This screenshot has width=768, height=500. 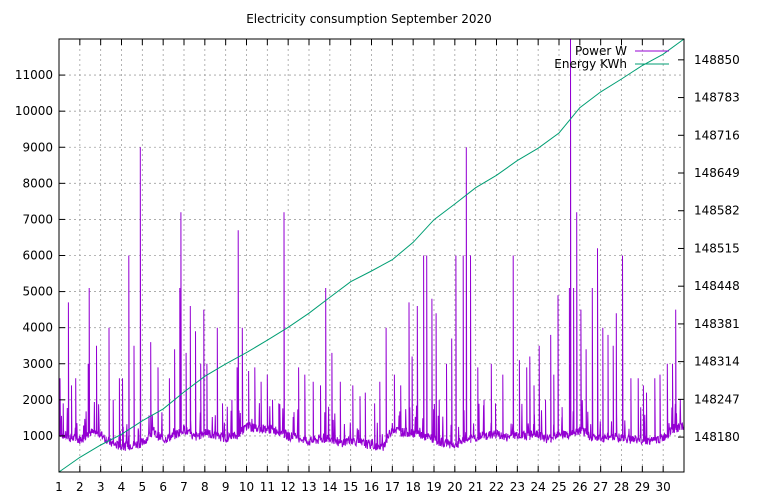 What do you see at coordinates (642, 487) in the screenshot?
I see `x-tick-label: 29` at bounding box center [642, 487].